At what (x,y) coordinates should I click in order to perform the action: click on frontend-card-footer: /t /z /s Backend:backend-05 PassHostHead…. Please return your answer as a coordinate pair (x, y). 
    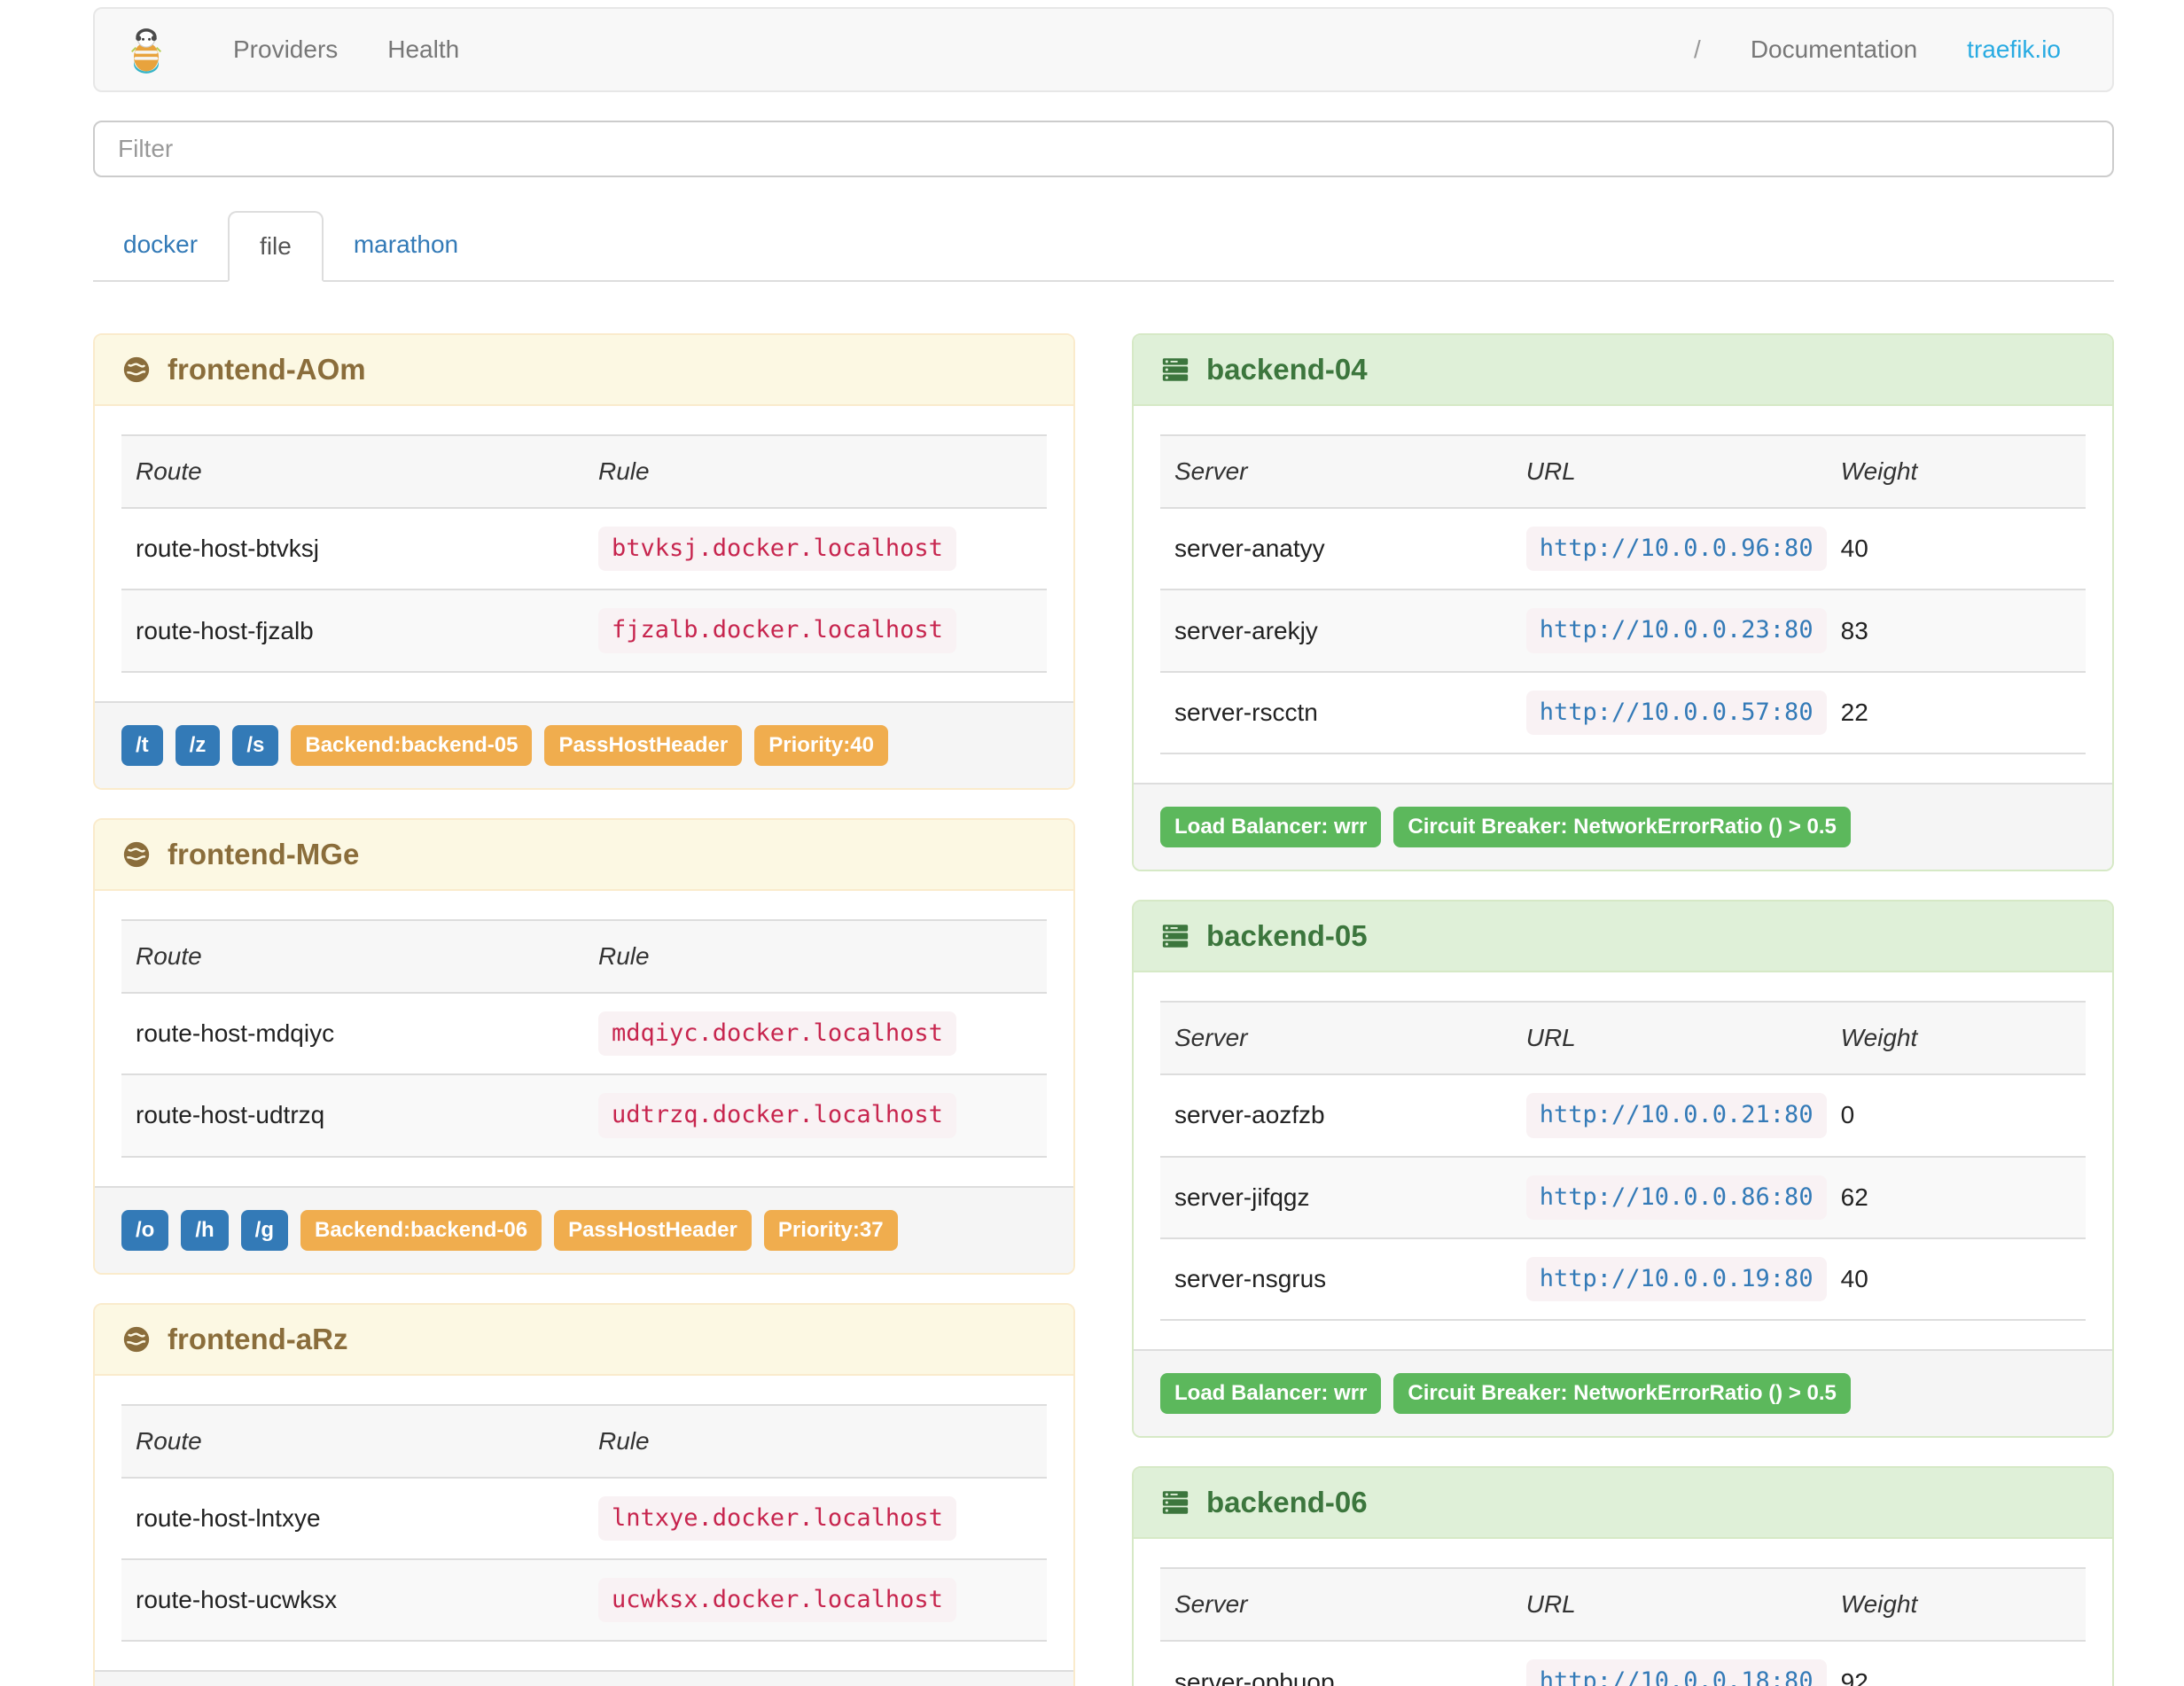
    Looking at the image, I should click on (584, 744).